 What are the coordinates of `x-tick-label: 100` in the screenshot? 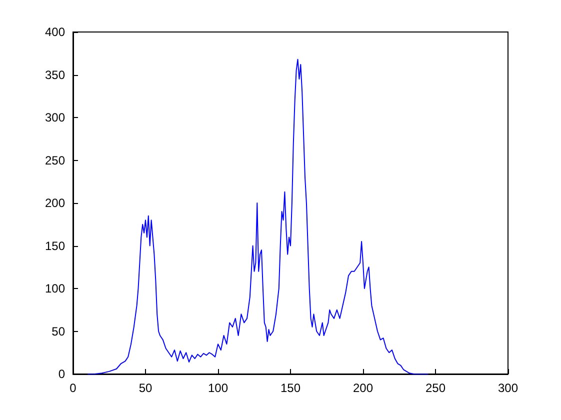 It's located at (218, 388).